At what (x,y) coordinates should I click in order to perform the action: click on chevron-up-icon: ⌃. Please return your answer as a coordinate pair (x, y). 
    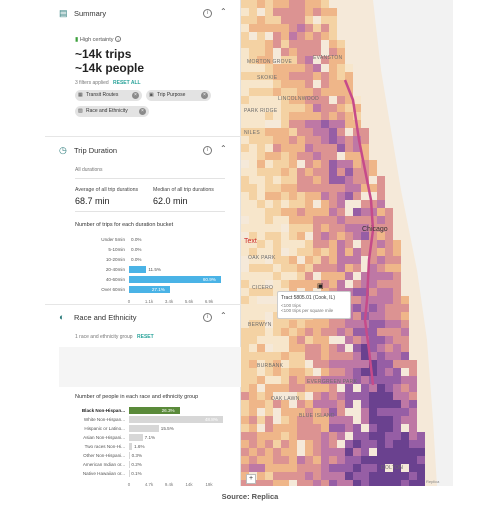
    Looking at the image, I should click on (223, 315).